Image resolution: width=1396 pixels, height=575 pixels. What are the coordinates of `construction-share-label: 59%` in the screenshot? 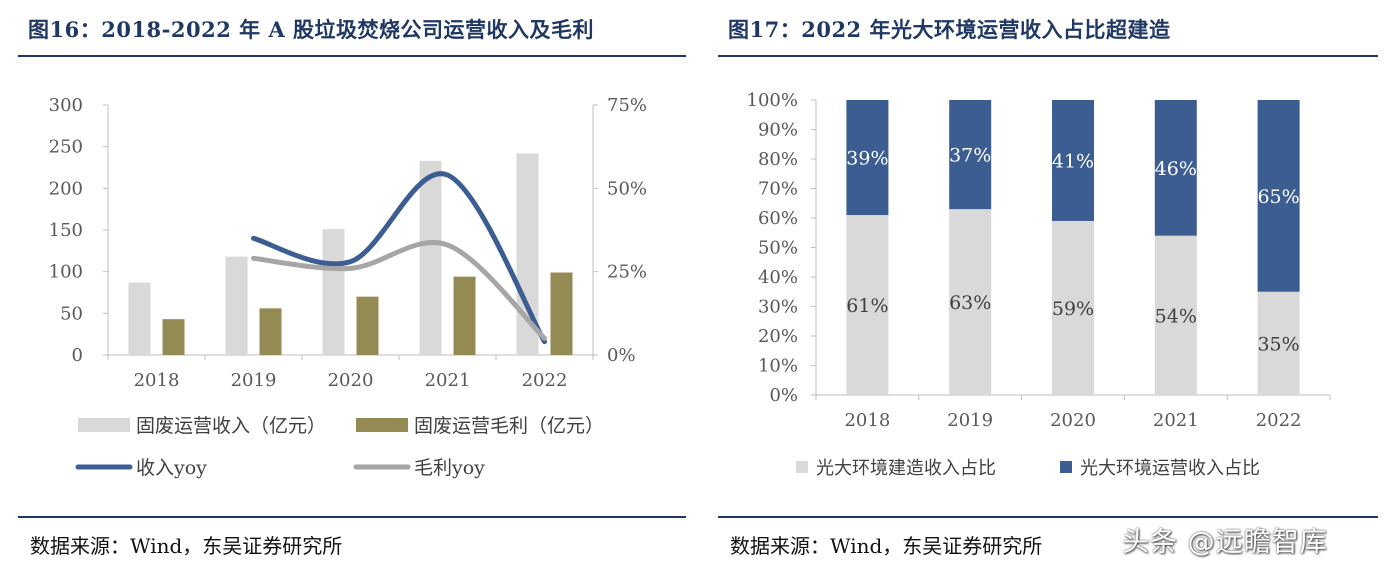 It's located at (1073, 309).